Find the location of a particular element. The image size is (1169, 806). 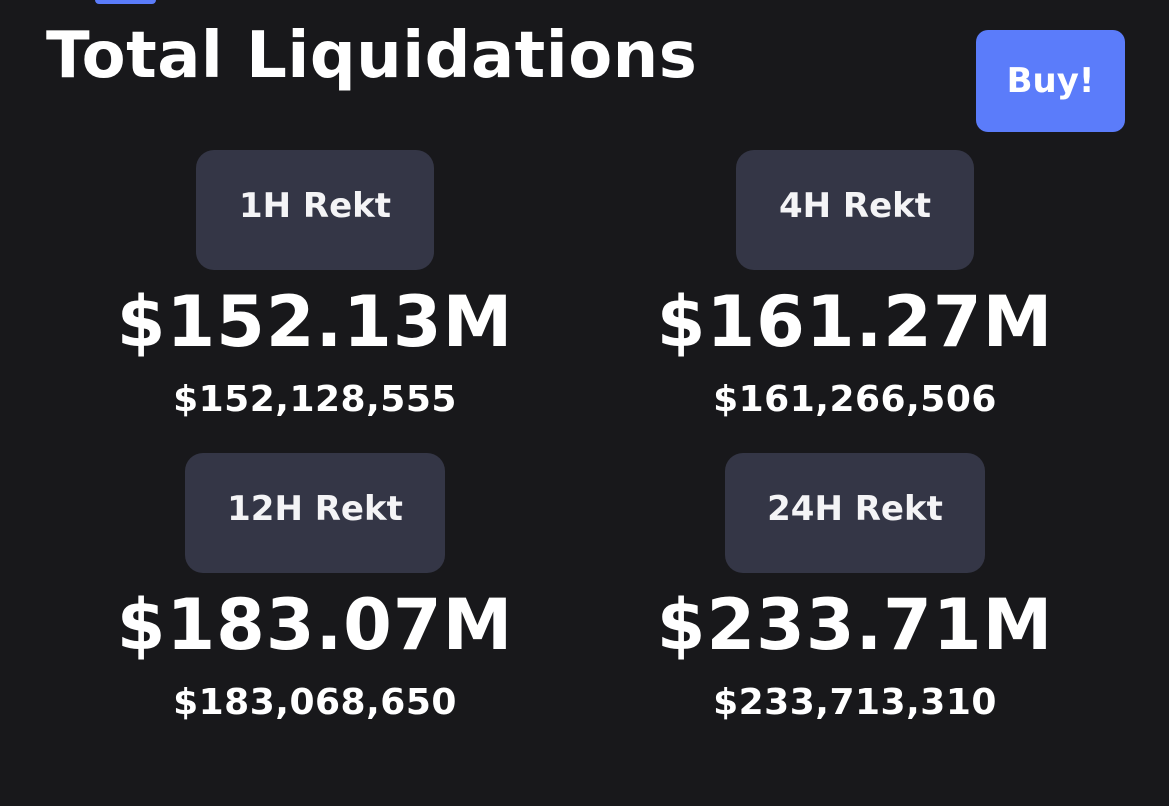

stat-exact-24h: $233,713,310 is located at coordinates (855, 702).